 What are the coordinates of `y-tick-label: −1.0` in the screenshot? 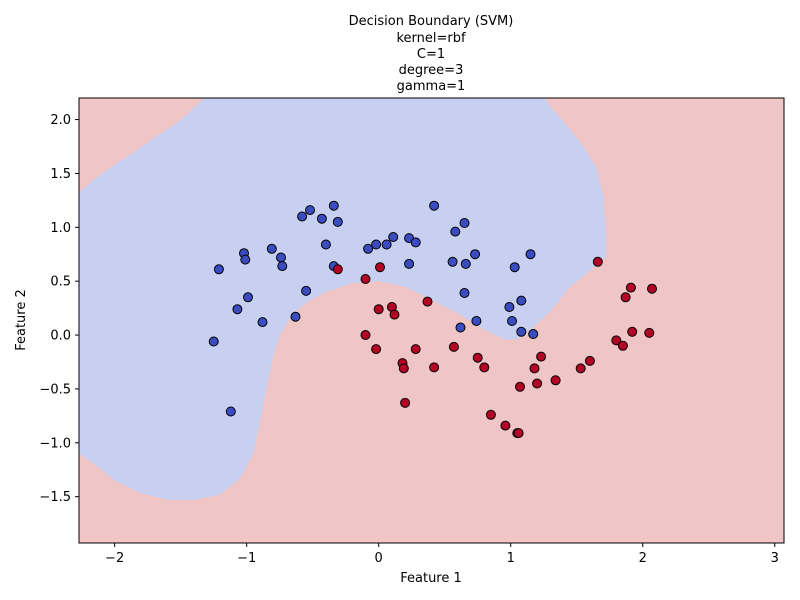 It's located at (55, 443).